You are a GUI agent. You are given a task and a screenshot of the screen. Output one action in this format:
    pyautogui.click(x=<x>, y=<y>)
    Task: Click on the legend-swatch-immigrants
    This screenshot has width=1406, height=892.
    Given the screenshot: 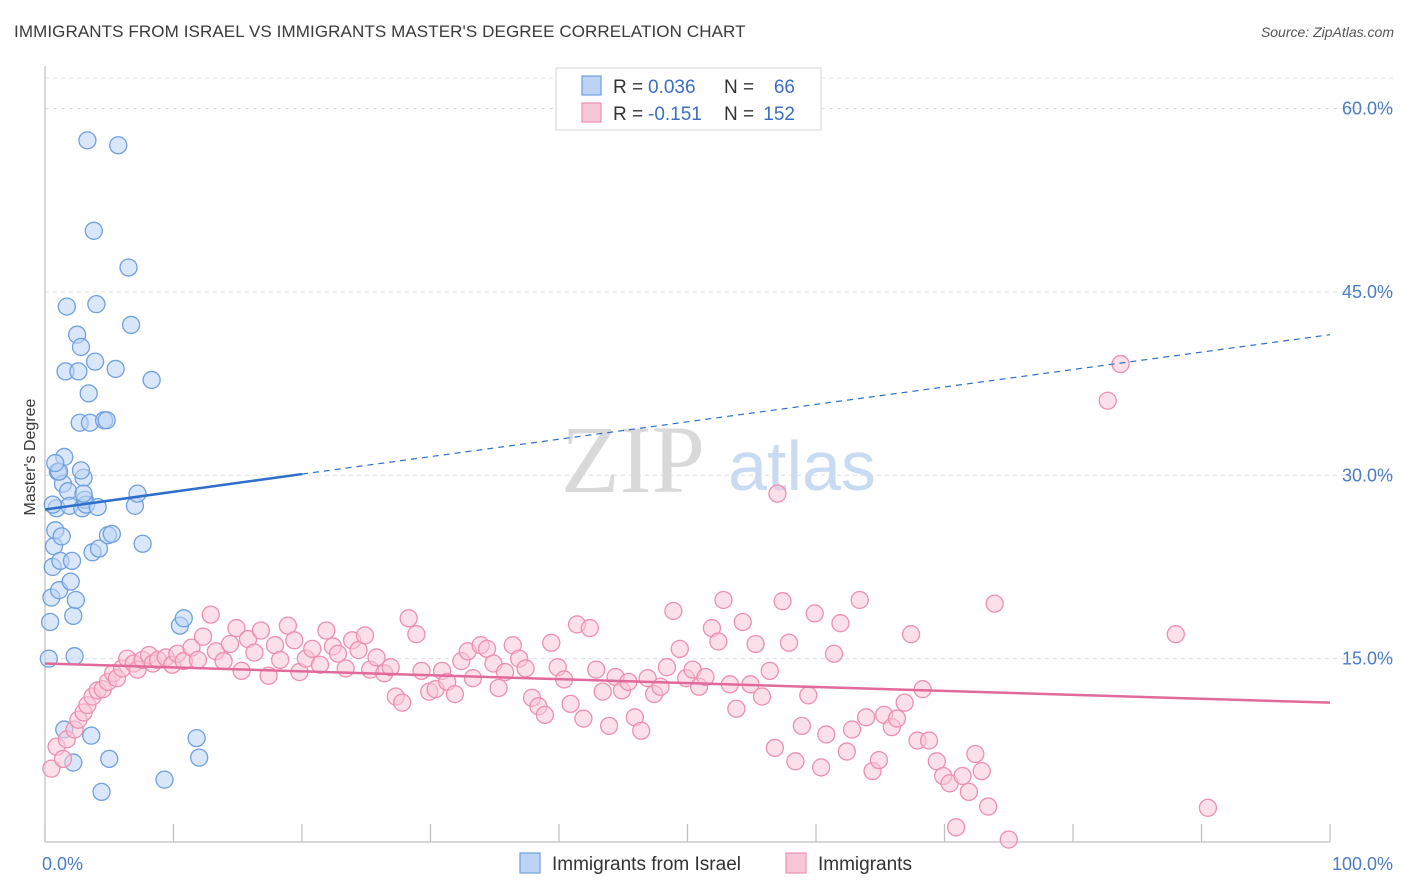 What is the action you would take?
    pyautogui.click(x=591, y=112)
    